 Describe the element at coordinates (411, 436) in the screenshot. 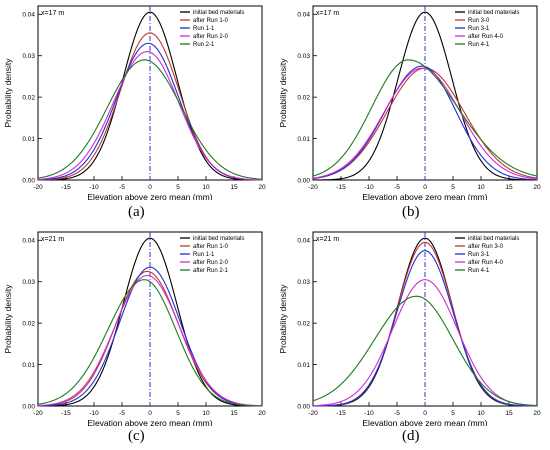

I see `panel-label-d: (d)` at that location.